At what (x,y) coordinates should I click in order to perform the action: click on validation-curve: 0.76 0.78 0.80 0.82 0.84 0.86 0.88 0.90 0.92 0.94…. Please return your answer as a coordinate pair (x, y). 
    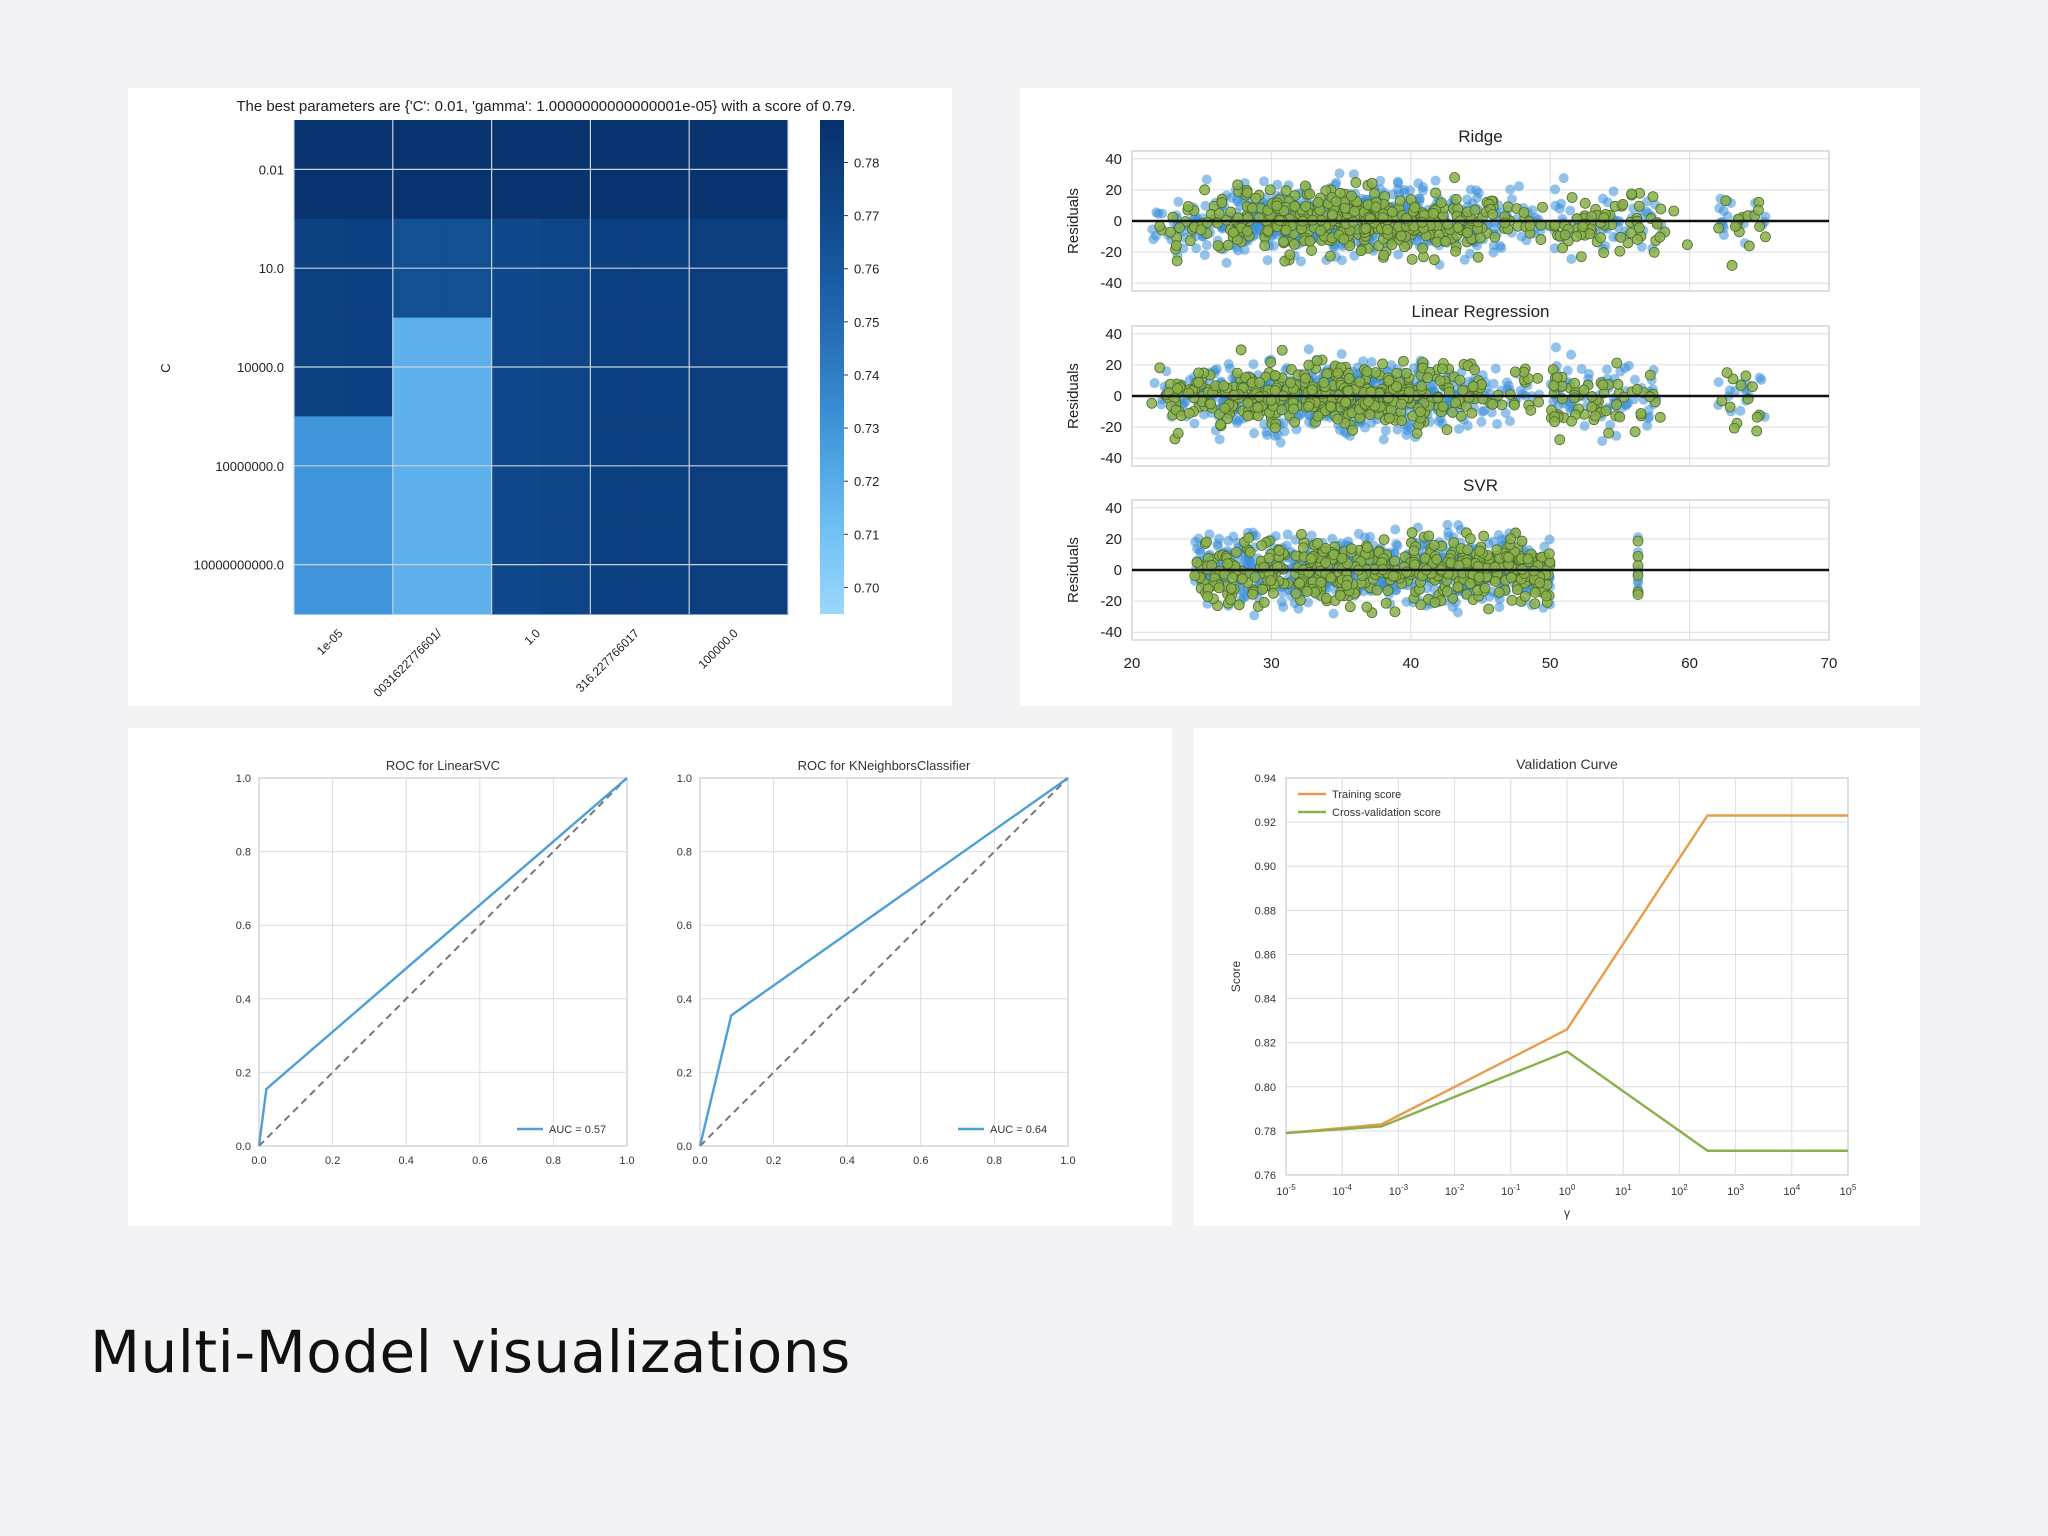
    Looking at the image, I should click on (1543, 988).